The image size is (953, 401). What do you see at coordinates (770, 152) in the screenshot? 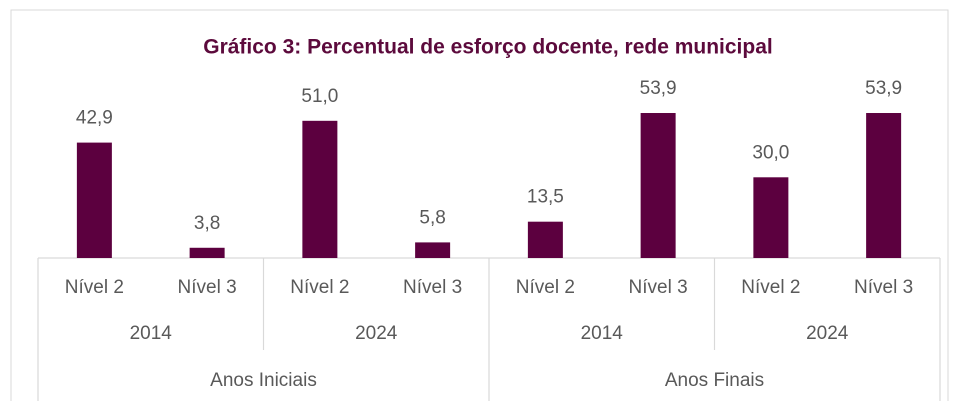
I see `data-label: 30,0` at bounding box center [770, 152].